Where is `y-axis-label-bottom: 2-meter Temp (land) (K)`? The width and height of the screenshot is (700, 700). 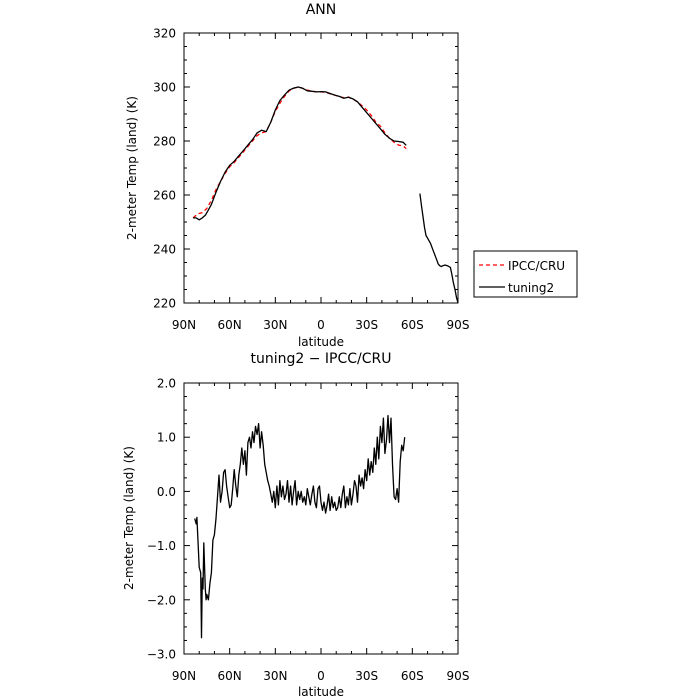
y-axis-label-bottom: 2-meter Temp (land) (K) is located at coordinates (129, 518).